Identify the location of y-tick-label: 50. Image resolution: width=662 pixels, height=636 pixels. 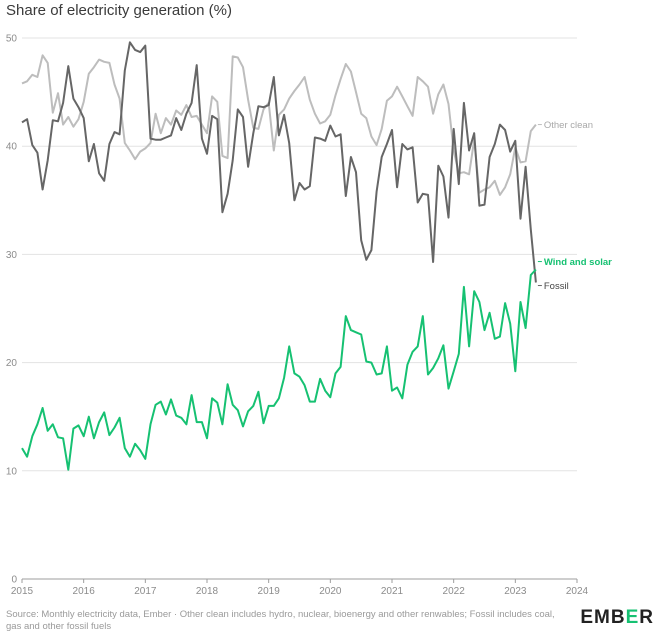
(12, 39).